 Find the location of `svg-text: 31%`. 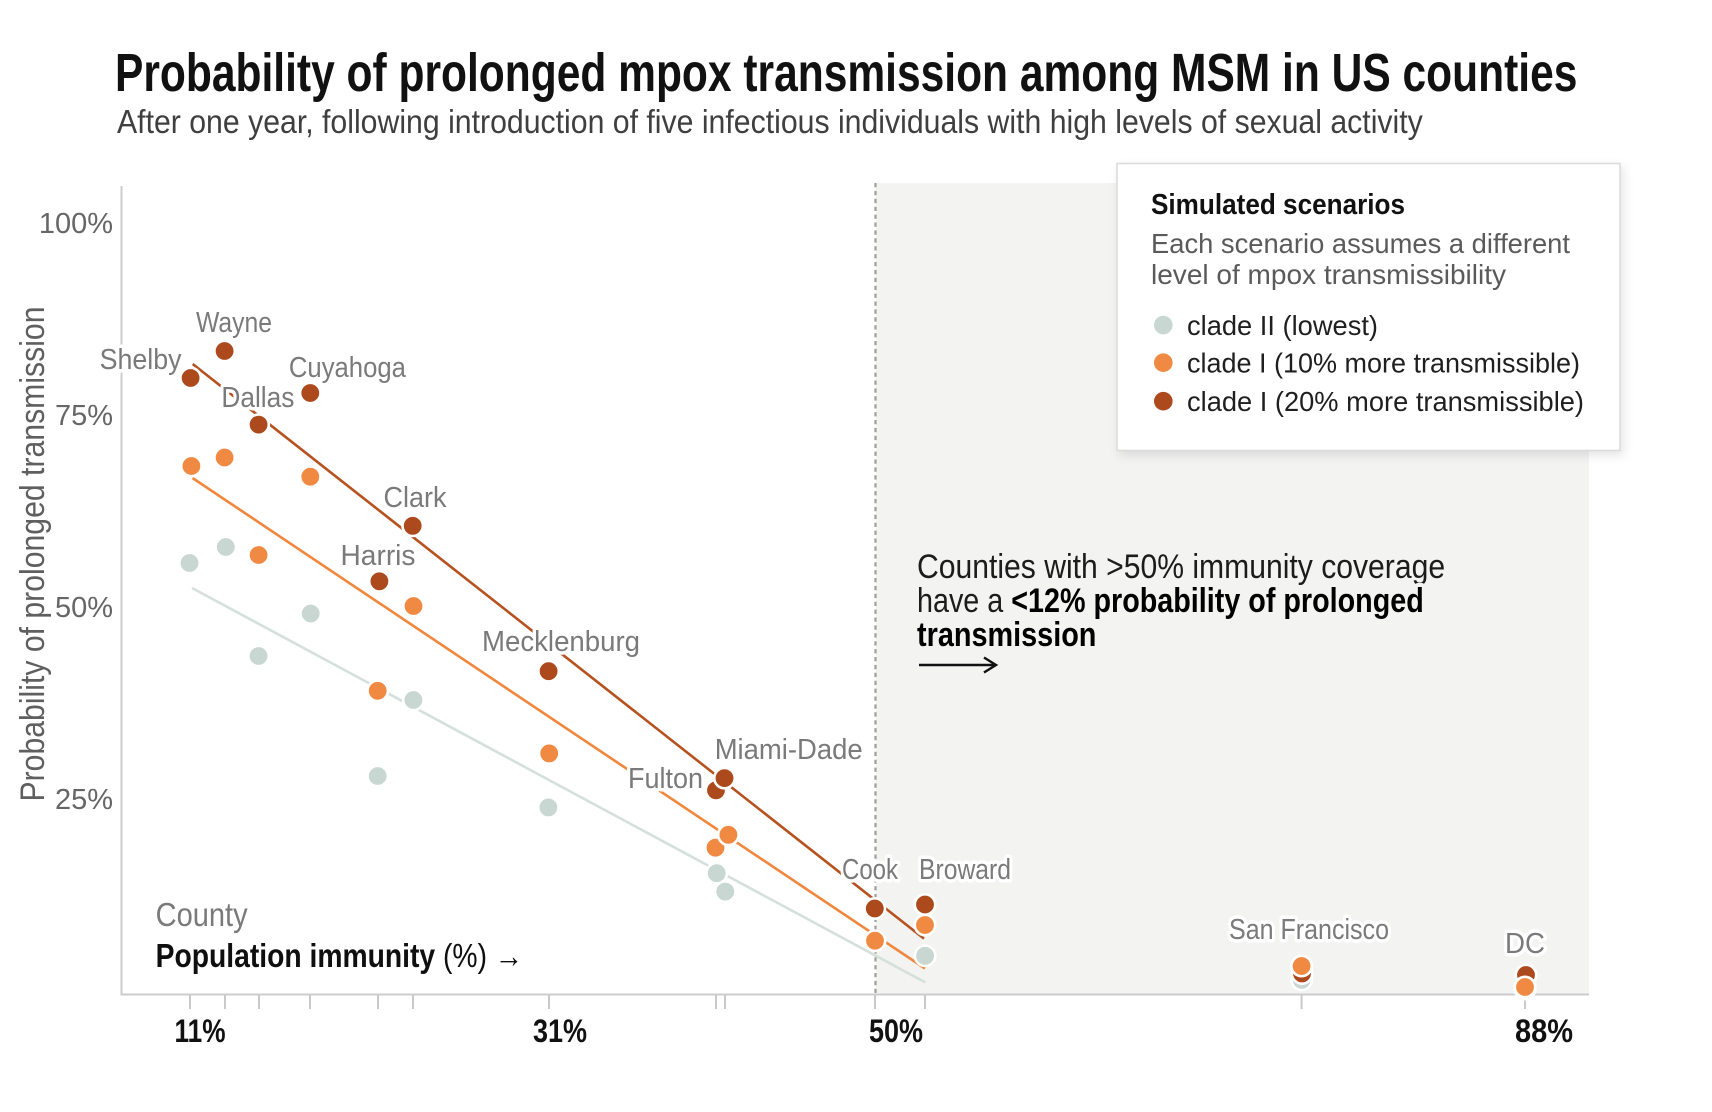

svg-text: 31% is located at coordinates (560, 1031).